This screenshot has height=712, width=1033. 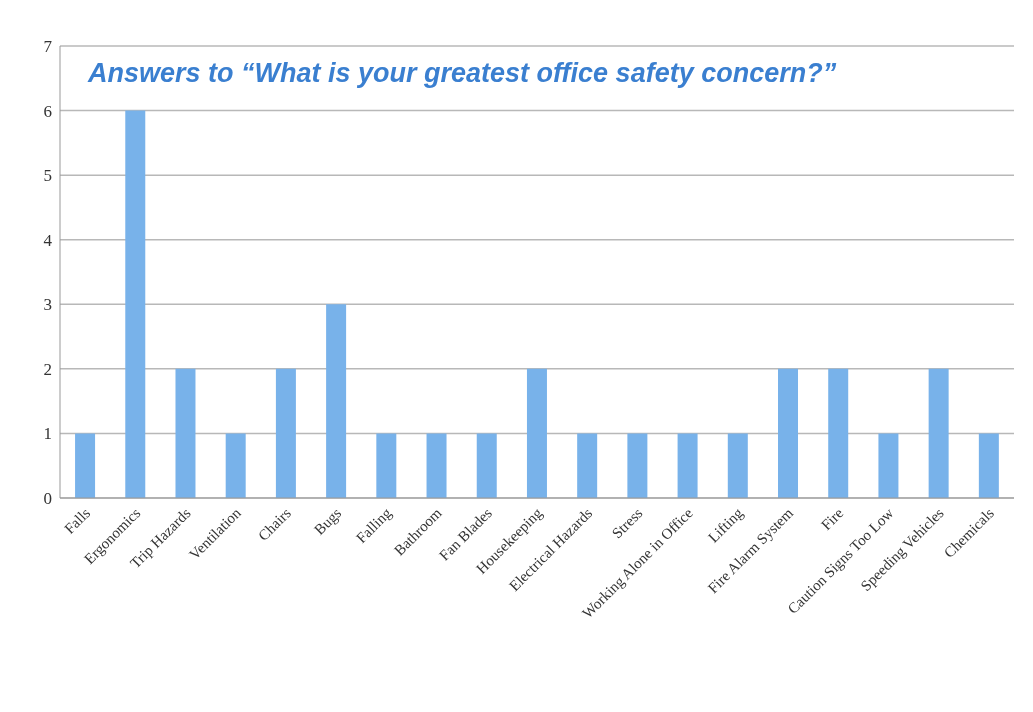 I want to click on y-tick-label: 6, so click(x=47, y=111).